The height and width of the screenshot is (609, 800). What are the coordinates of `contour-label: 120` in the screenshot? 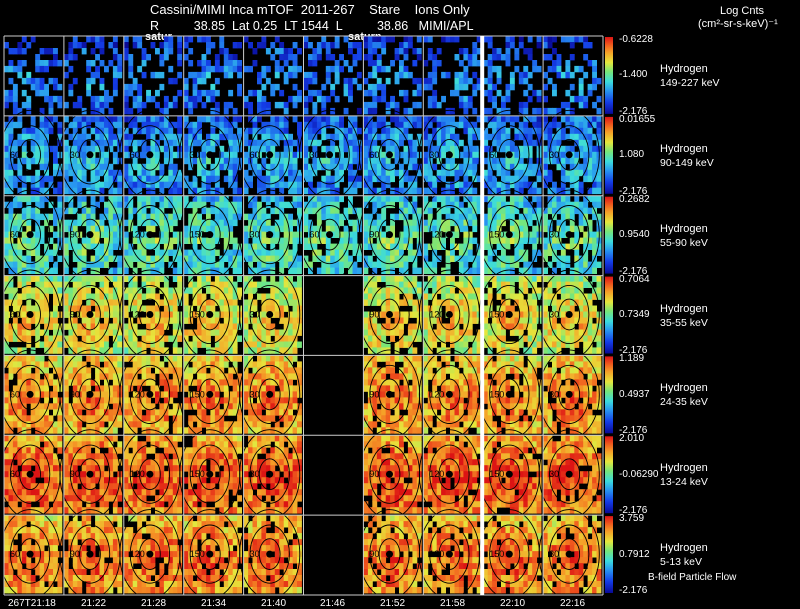 It's located at (436, 394).